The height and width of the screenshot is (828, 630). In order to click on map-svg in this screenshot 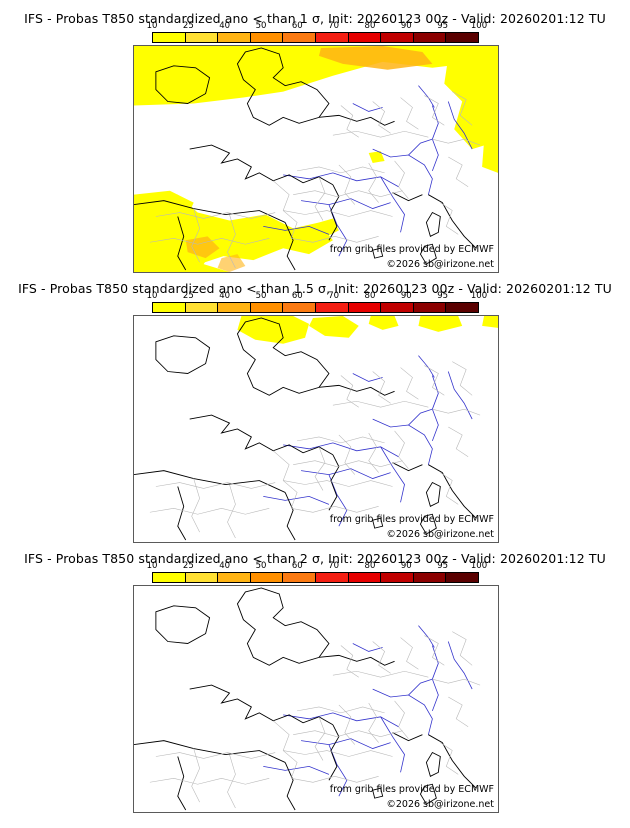, I will do `click(307, 699)`.